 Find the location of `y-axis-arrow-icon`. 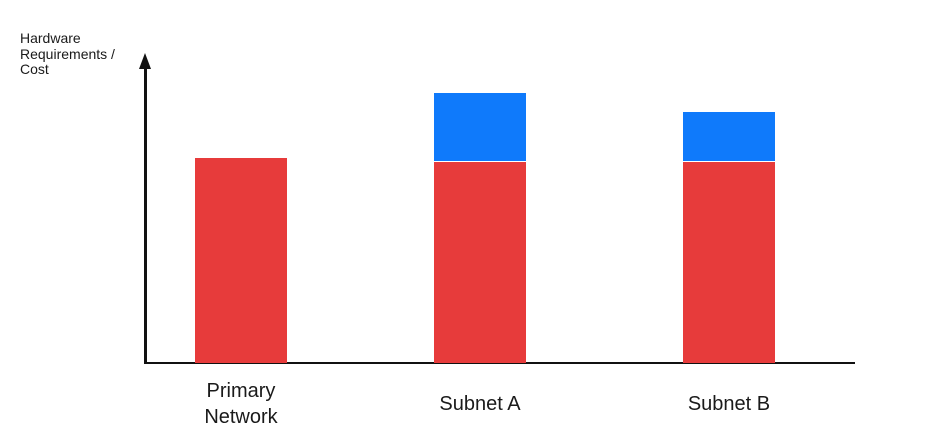

y-axis-arrow-icon is located at coordinates (145, 61).